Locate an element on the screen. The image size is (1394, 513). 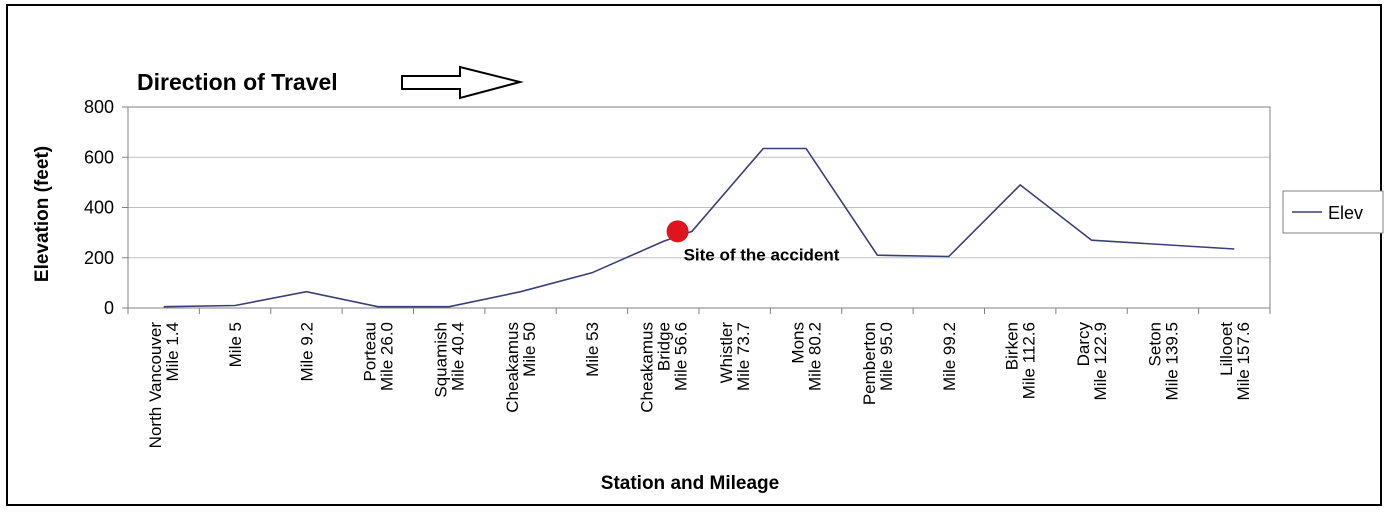
x-tick-label: Mile 50 is located at coordinates (529, 349).